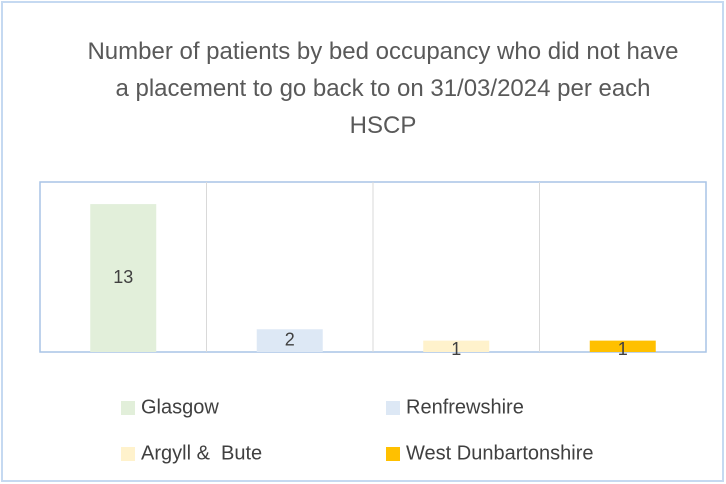 This screenshot has height=484, width=726. What do you see at coordinates (465, 407) in the screenshot?
I see `legend-label: Renfrewshire` at bounding box center [465, 407].